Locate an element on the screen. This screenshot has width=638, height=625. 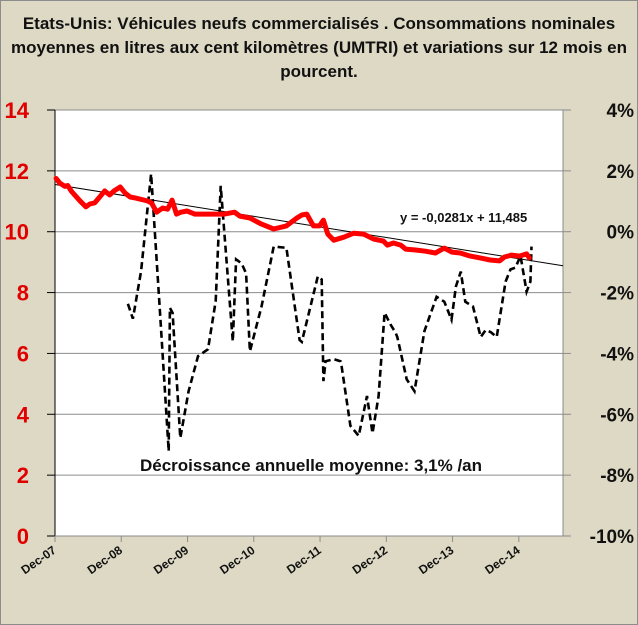
left-tick-label: 6 is located at coordinates (23, 353).